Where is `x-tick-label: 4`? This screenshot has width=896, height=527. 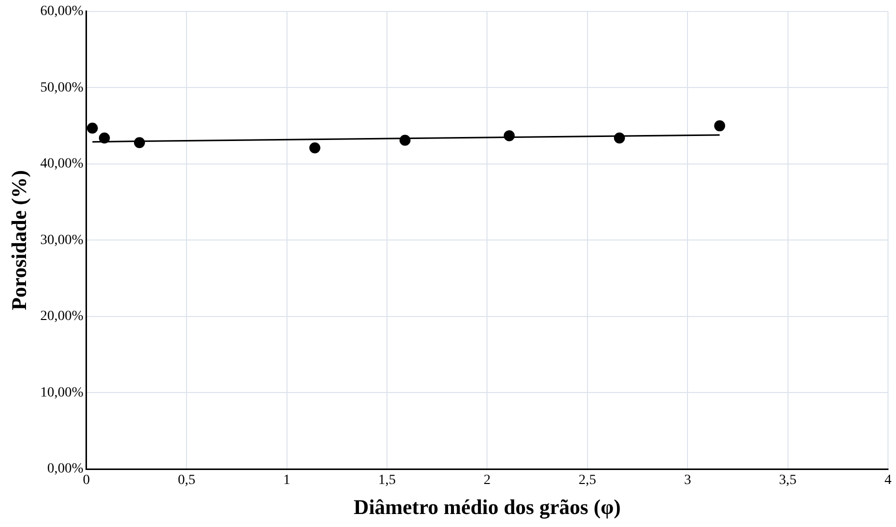 x-tick-label: 4 is located at coordinates (888, 480).